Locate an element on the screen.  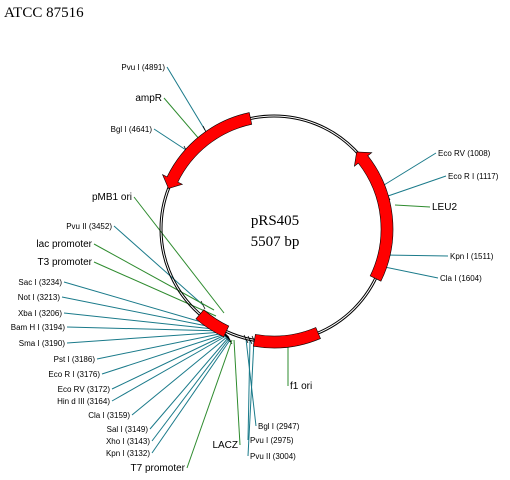
site-label: Cla I (1604) is located at coordinates (461, 278).